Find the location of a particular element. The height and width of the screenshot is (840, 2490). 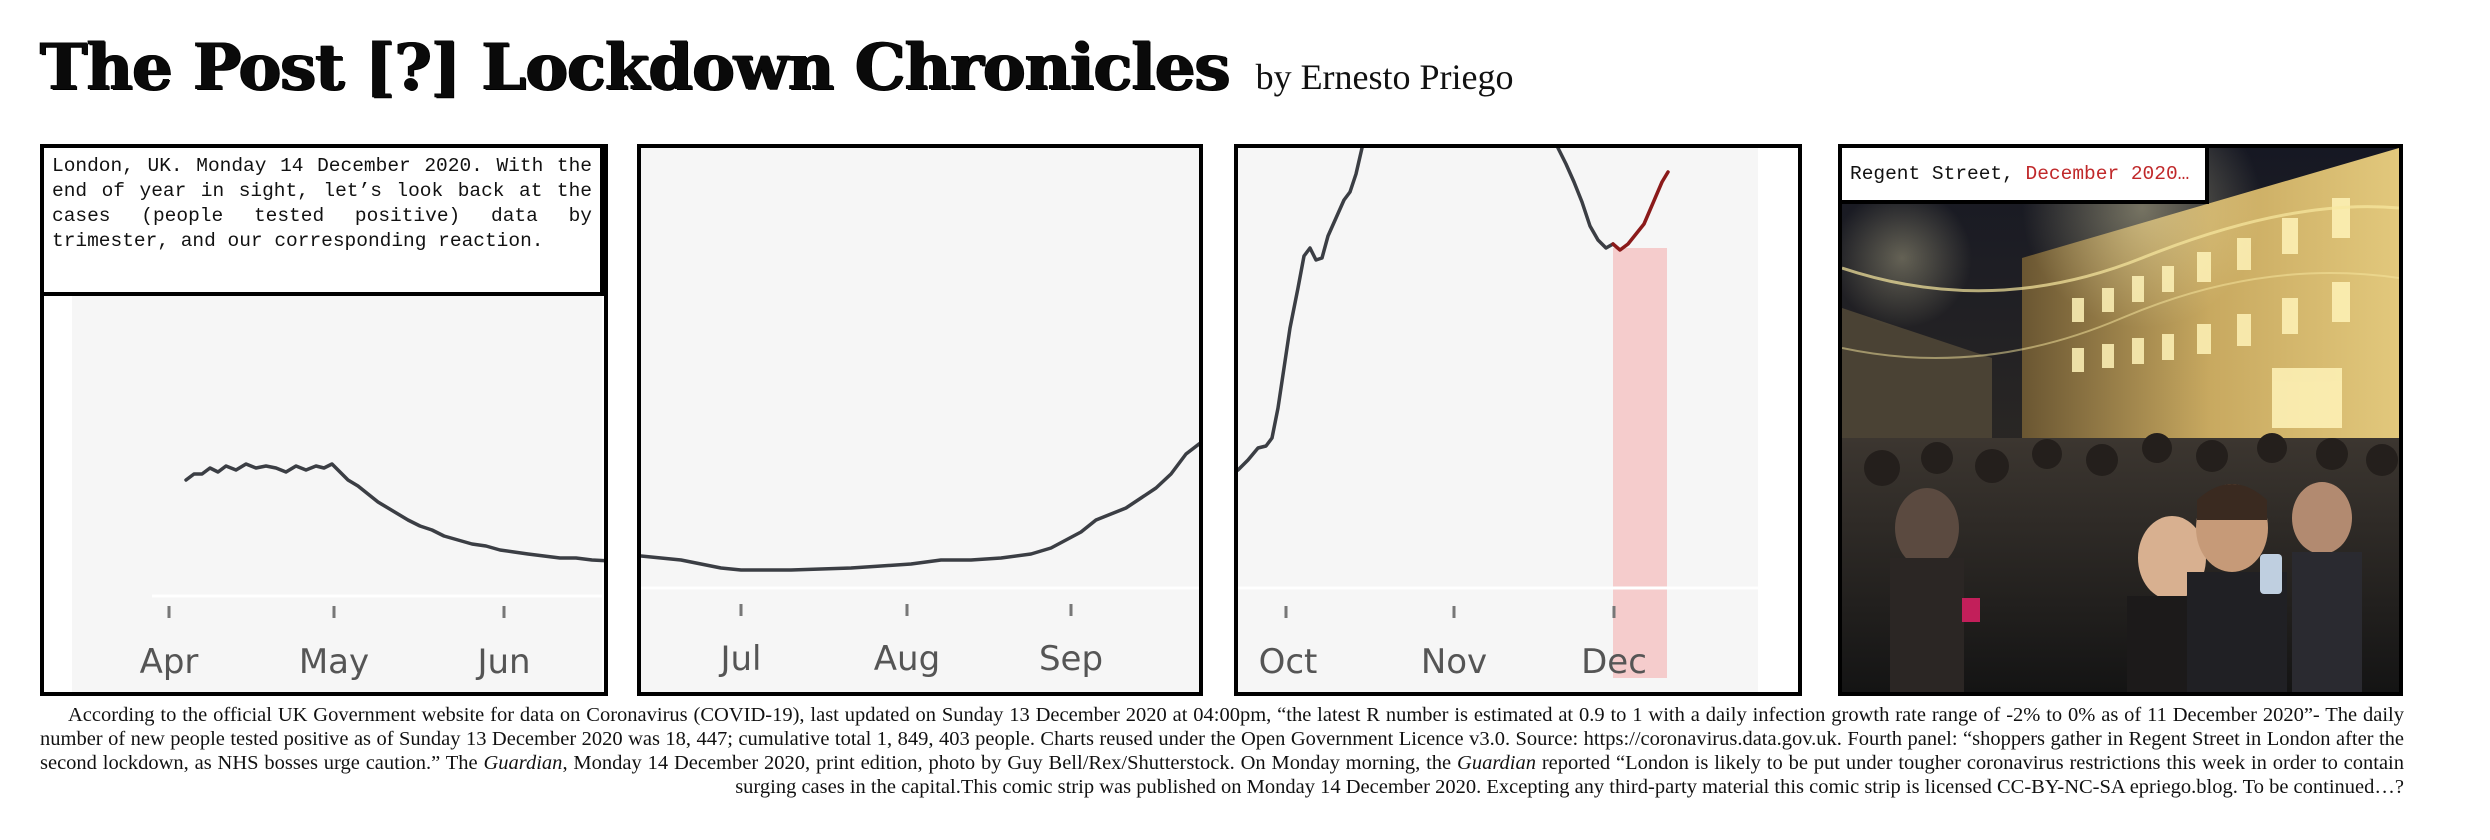

tick-label-aug: Aug is located at coordinates (907, 659).